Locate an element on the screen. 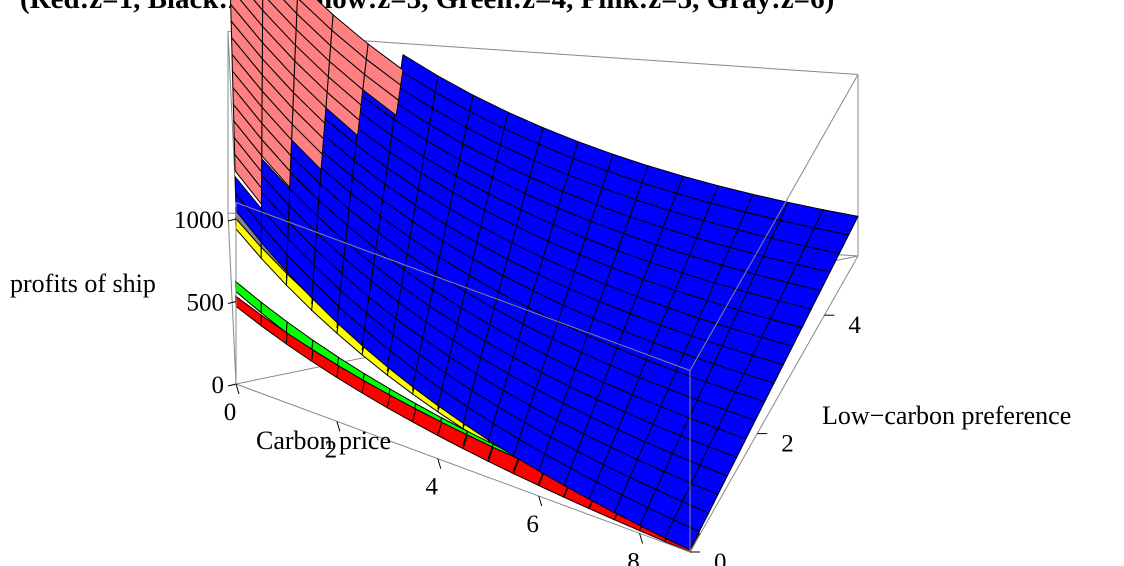 This screenshot has width=1124, height=566. x-tick-label: 0 is located at coordinates (230, 412).